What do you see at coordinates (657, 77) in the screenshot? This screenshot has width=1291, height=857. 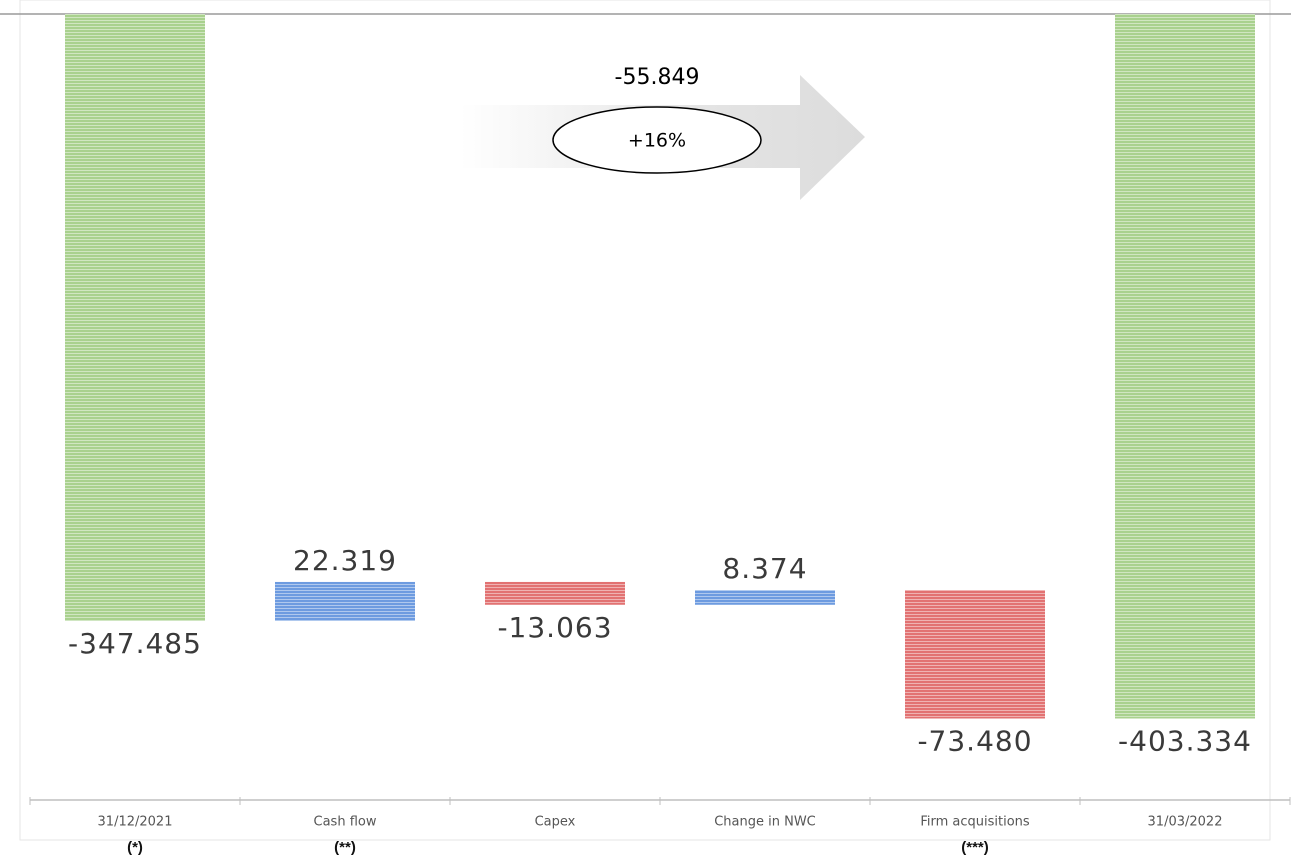 I see `change-value: -55.849` at bounding box center [657, 77].